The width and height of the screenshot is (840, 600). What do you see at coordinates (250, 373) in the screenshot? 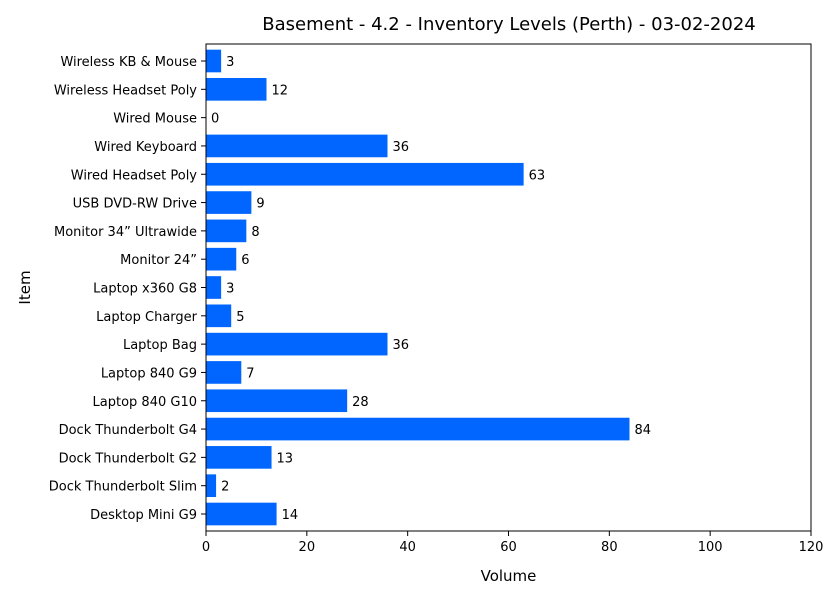
I see `data-label-laptop-840-g9: 7` at bounding box center [250, 373].